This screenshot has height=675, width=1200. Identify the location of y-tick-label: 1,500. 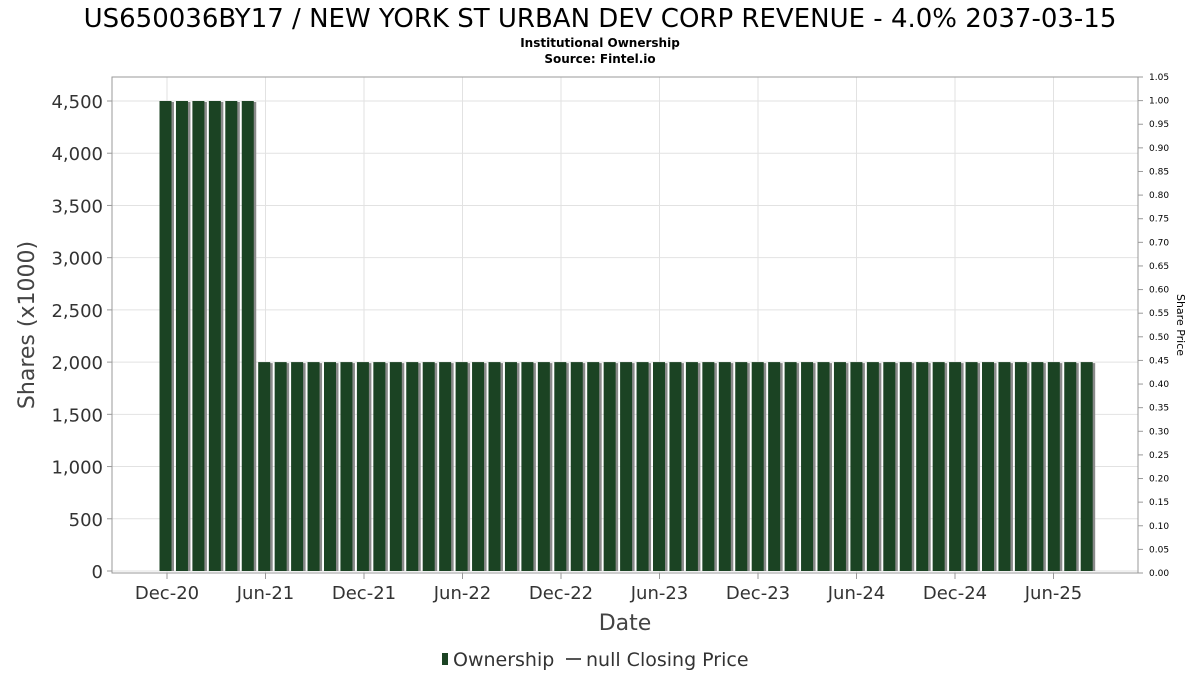
(77, 415).